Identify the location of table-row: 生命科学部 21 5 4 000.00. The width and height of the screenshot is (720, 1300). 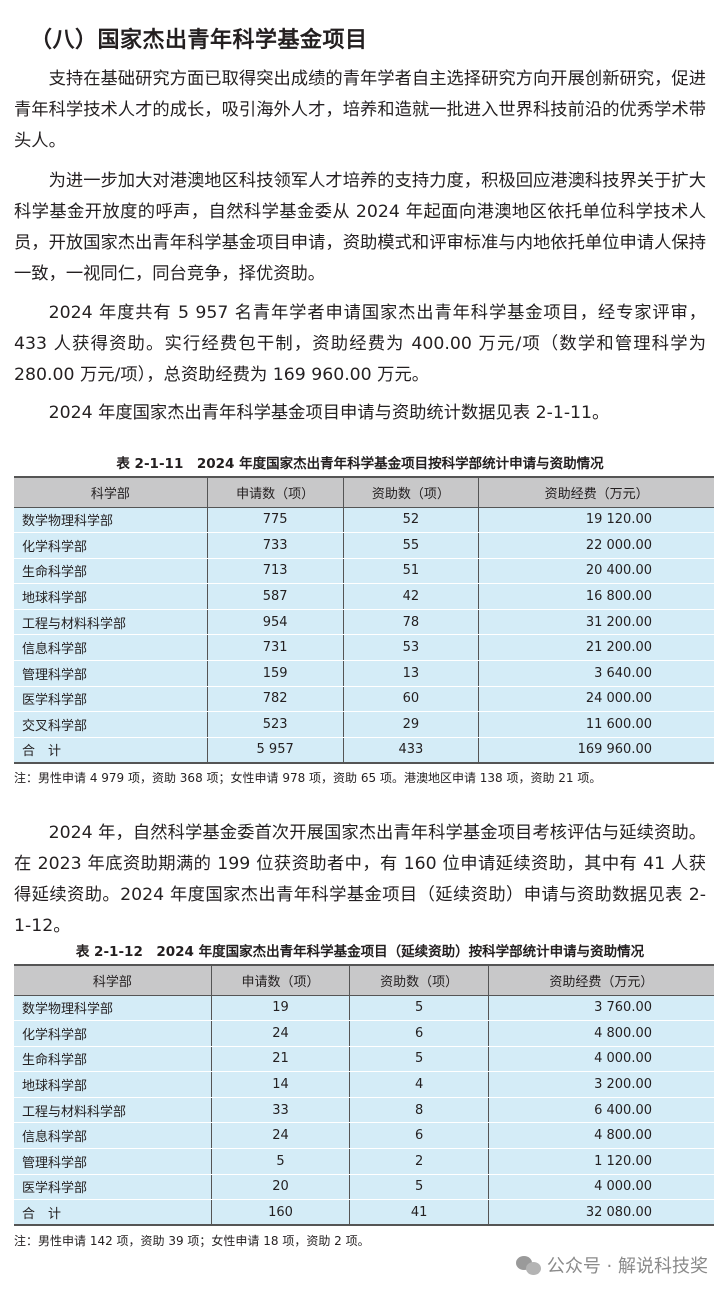
(364, 1059).